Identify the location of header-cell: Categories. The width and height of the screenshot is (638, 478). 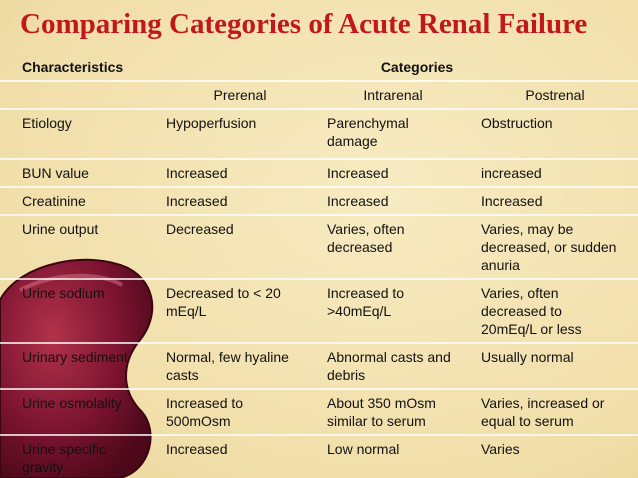
(417, 67).